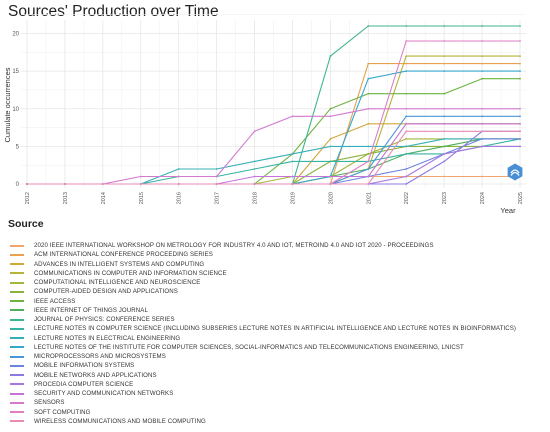 Image resolution: width=550 pixels, height=432 pixels. What do you see at coordinates (15, 72) in the screenshot?
I see `y-tick-label: 15` at bounding box center [15, 72].